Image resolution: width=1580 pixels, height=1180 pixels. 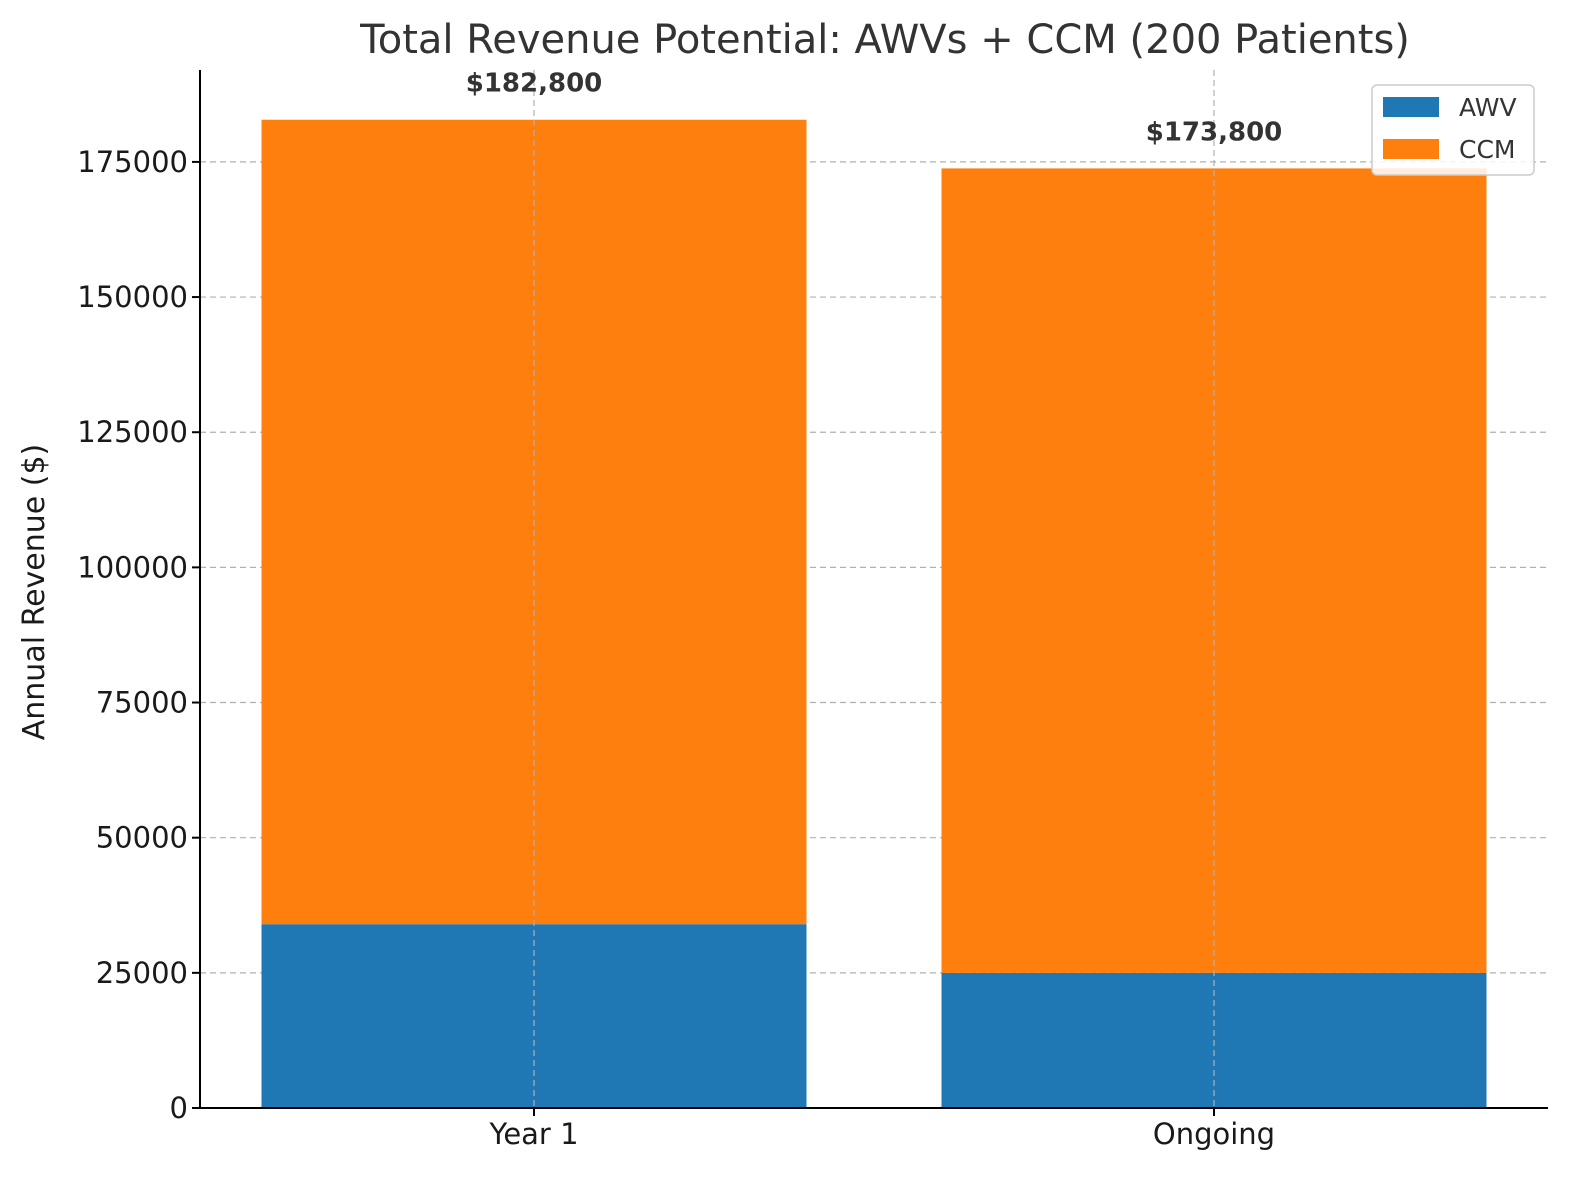 I want to click on legend-swatch-ccm, so click(x=1411, y=149).